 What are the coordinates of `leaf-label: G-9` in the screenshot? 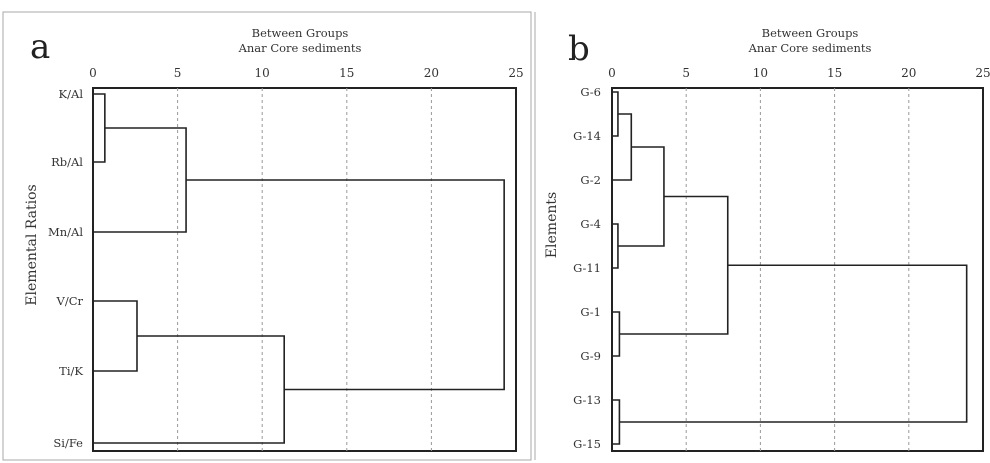 It's located at (590, 356).